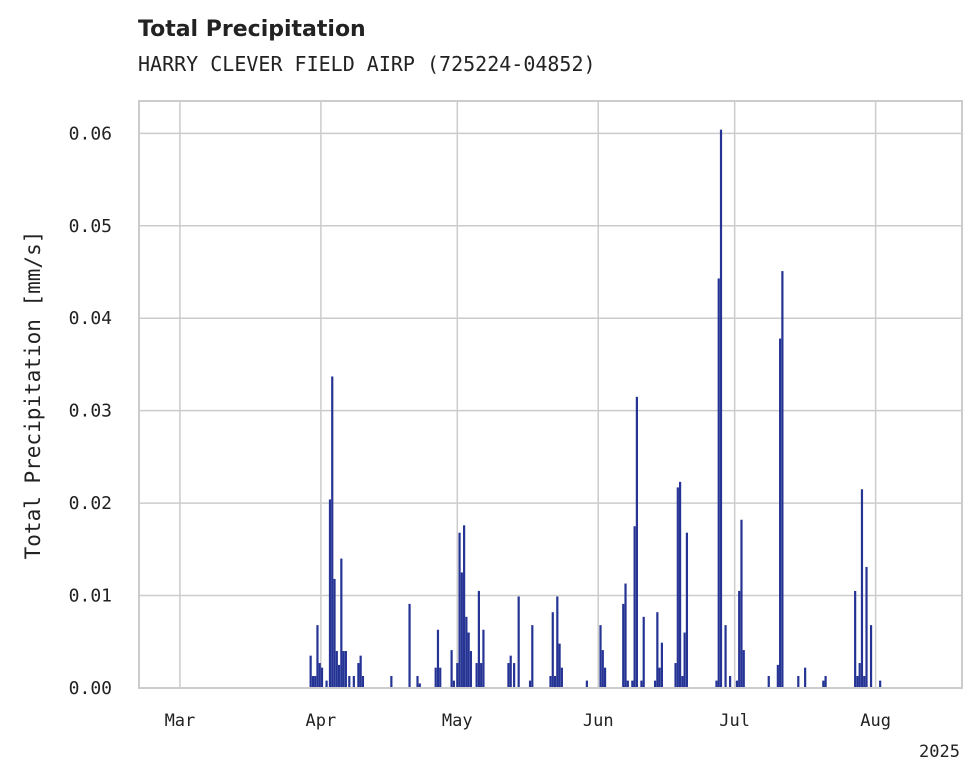 This screenshot has width=980, height=783. Describe the element at coordinates (90, 226) in the screenshot. I see `y-tick-label: 0.05` at that location.